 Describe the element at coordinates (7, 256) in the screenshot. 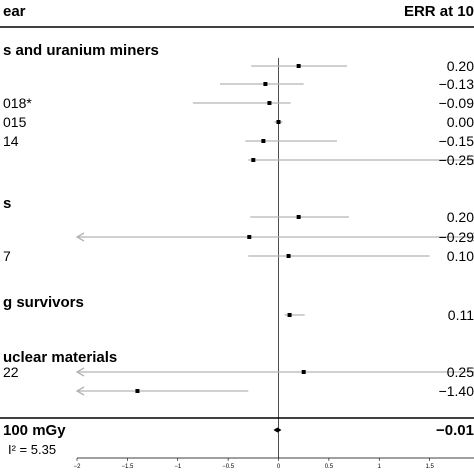

I see `study-label: 7` at that location.